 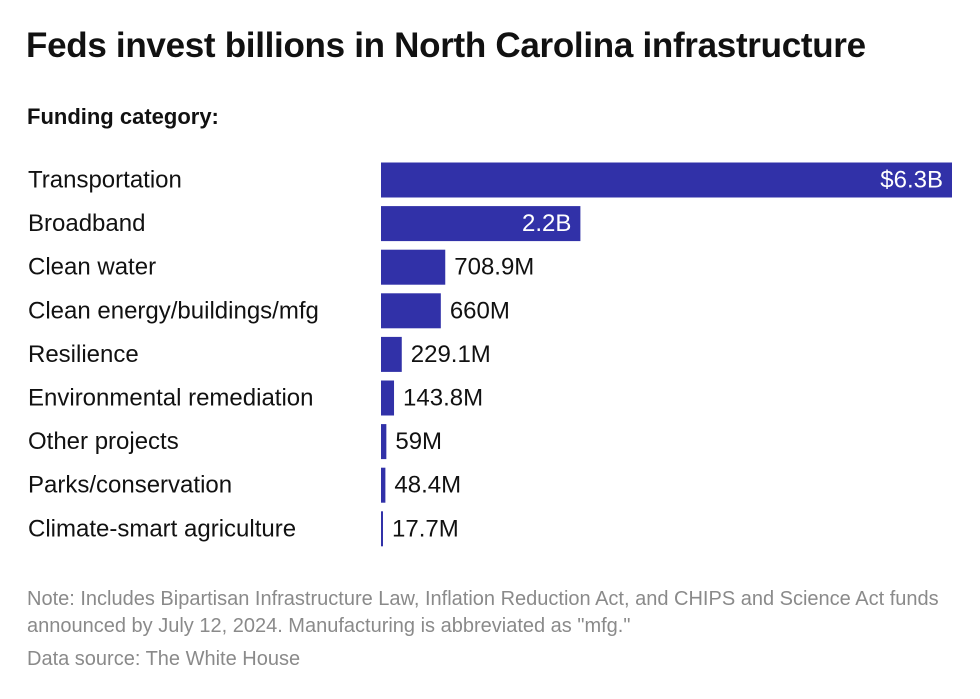 What do you see at coordinates (123, 116) in the screenshot?
I see `chart-subtitle: Funding category:` at bounding box center [123, 116].